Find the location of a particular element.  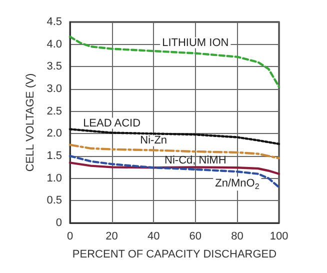

x-tick-label: 80 is located at coordinates (237, 236).